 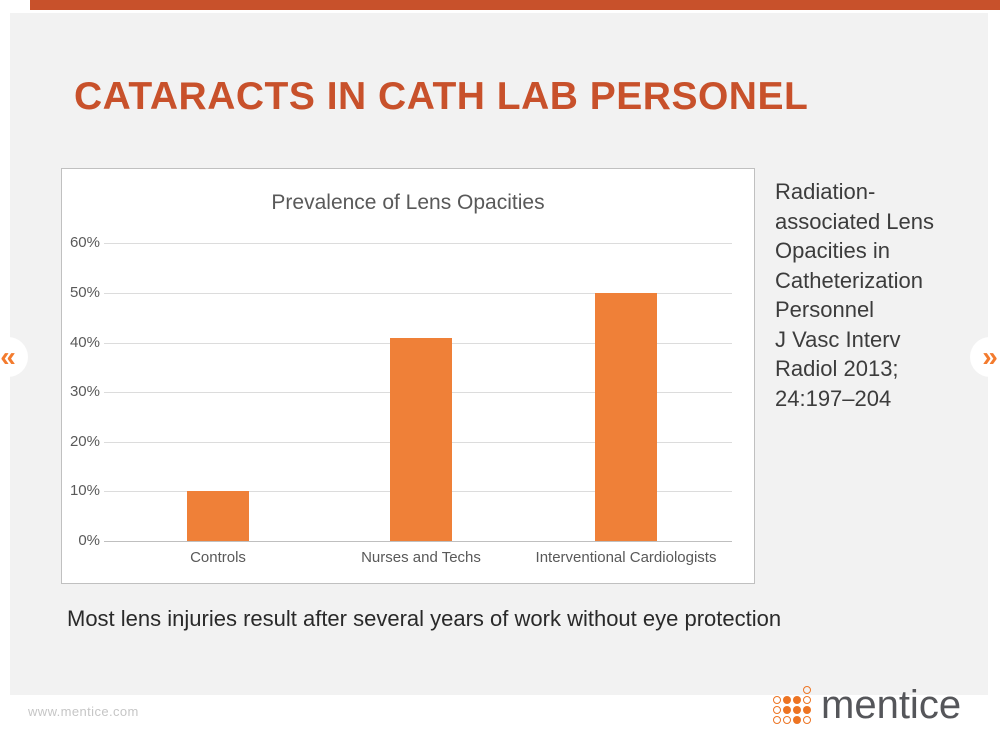 What do you see at coordinates (891, 705) in the screenshot?
I see `logo-wordmark: mentice` at bounding box center [891, 705].